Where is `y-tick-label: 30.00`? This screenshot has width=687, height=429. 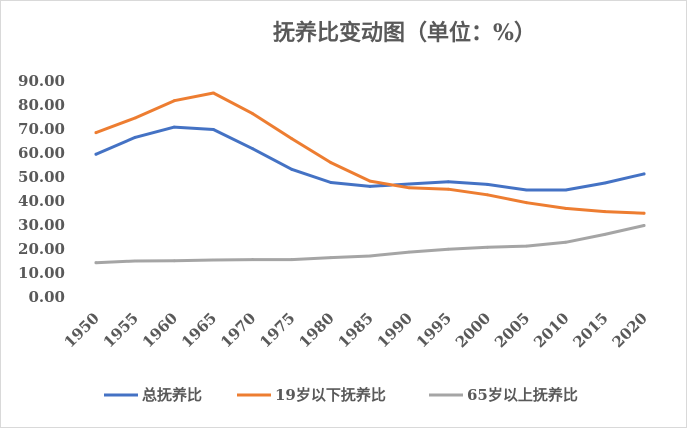
y-tick-label: 30.00 is located at coordinates (41, 225).